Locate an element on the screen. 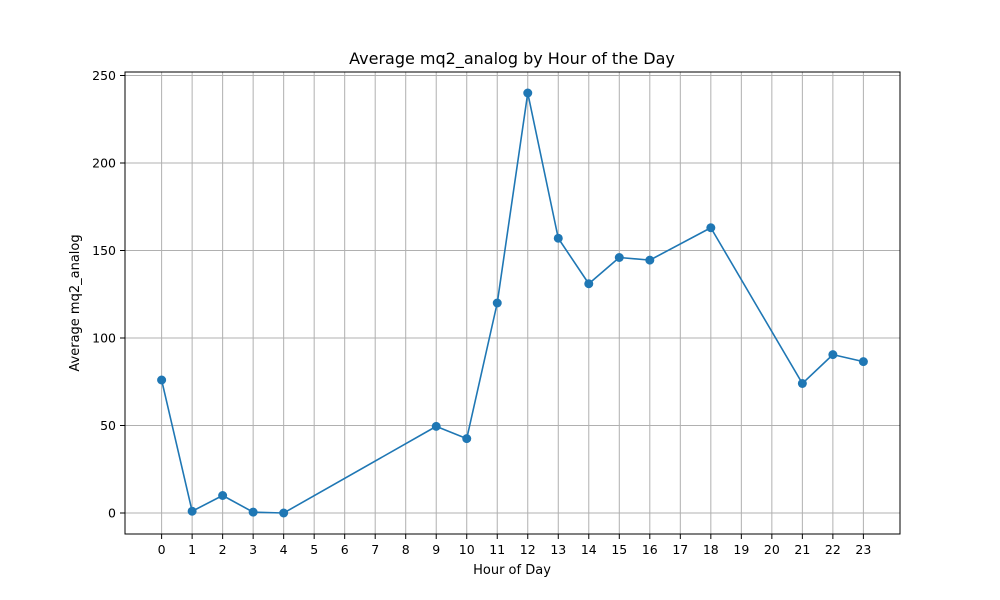  y-axis-label: Average mq2_analog is located at coordinates (75, 302).